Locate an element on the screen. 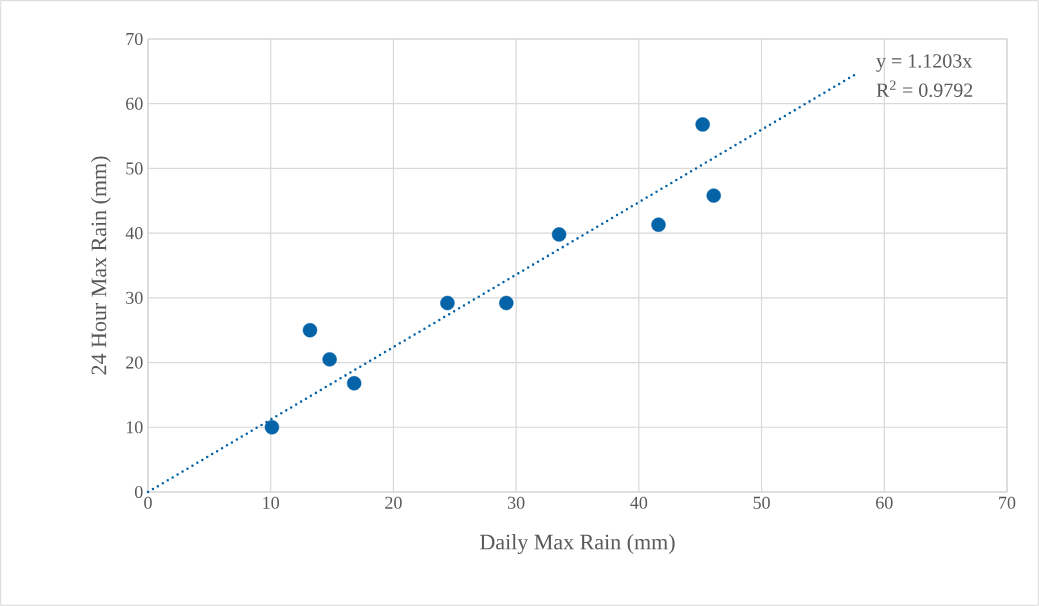 The image size is (1039, 606). y-tick-label: 70 is located at coordinates (134, 39).